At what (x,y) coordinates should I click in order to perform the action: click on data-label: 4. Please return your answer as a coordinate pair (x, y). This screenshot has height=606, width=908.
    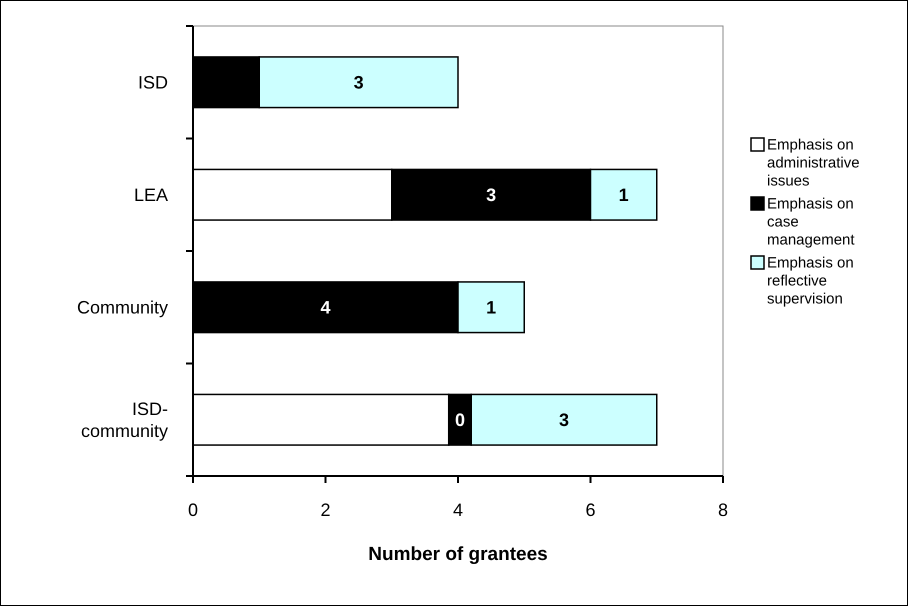
    Looking at the image, I should click on (325, 308).